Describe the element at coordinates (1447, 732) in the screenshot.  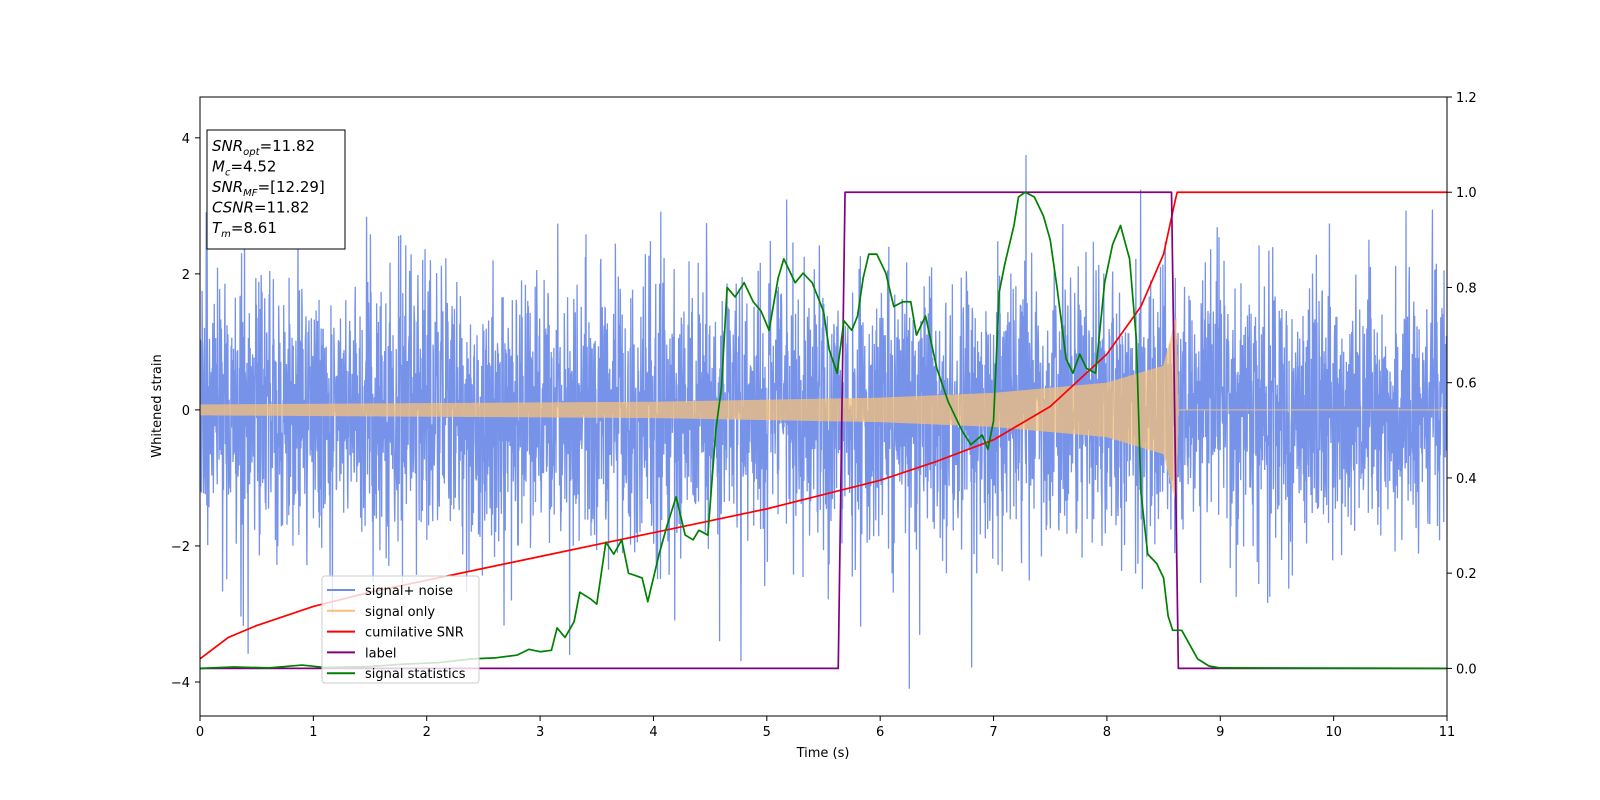
I see `x-tick-label: 11` at that location.